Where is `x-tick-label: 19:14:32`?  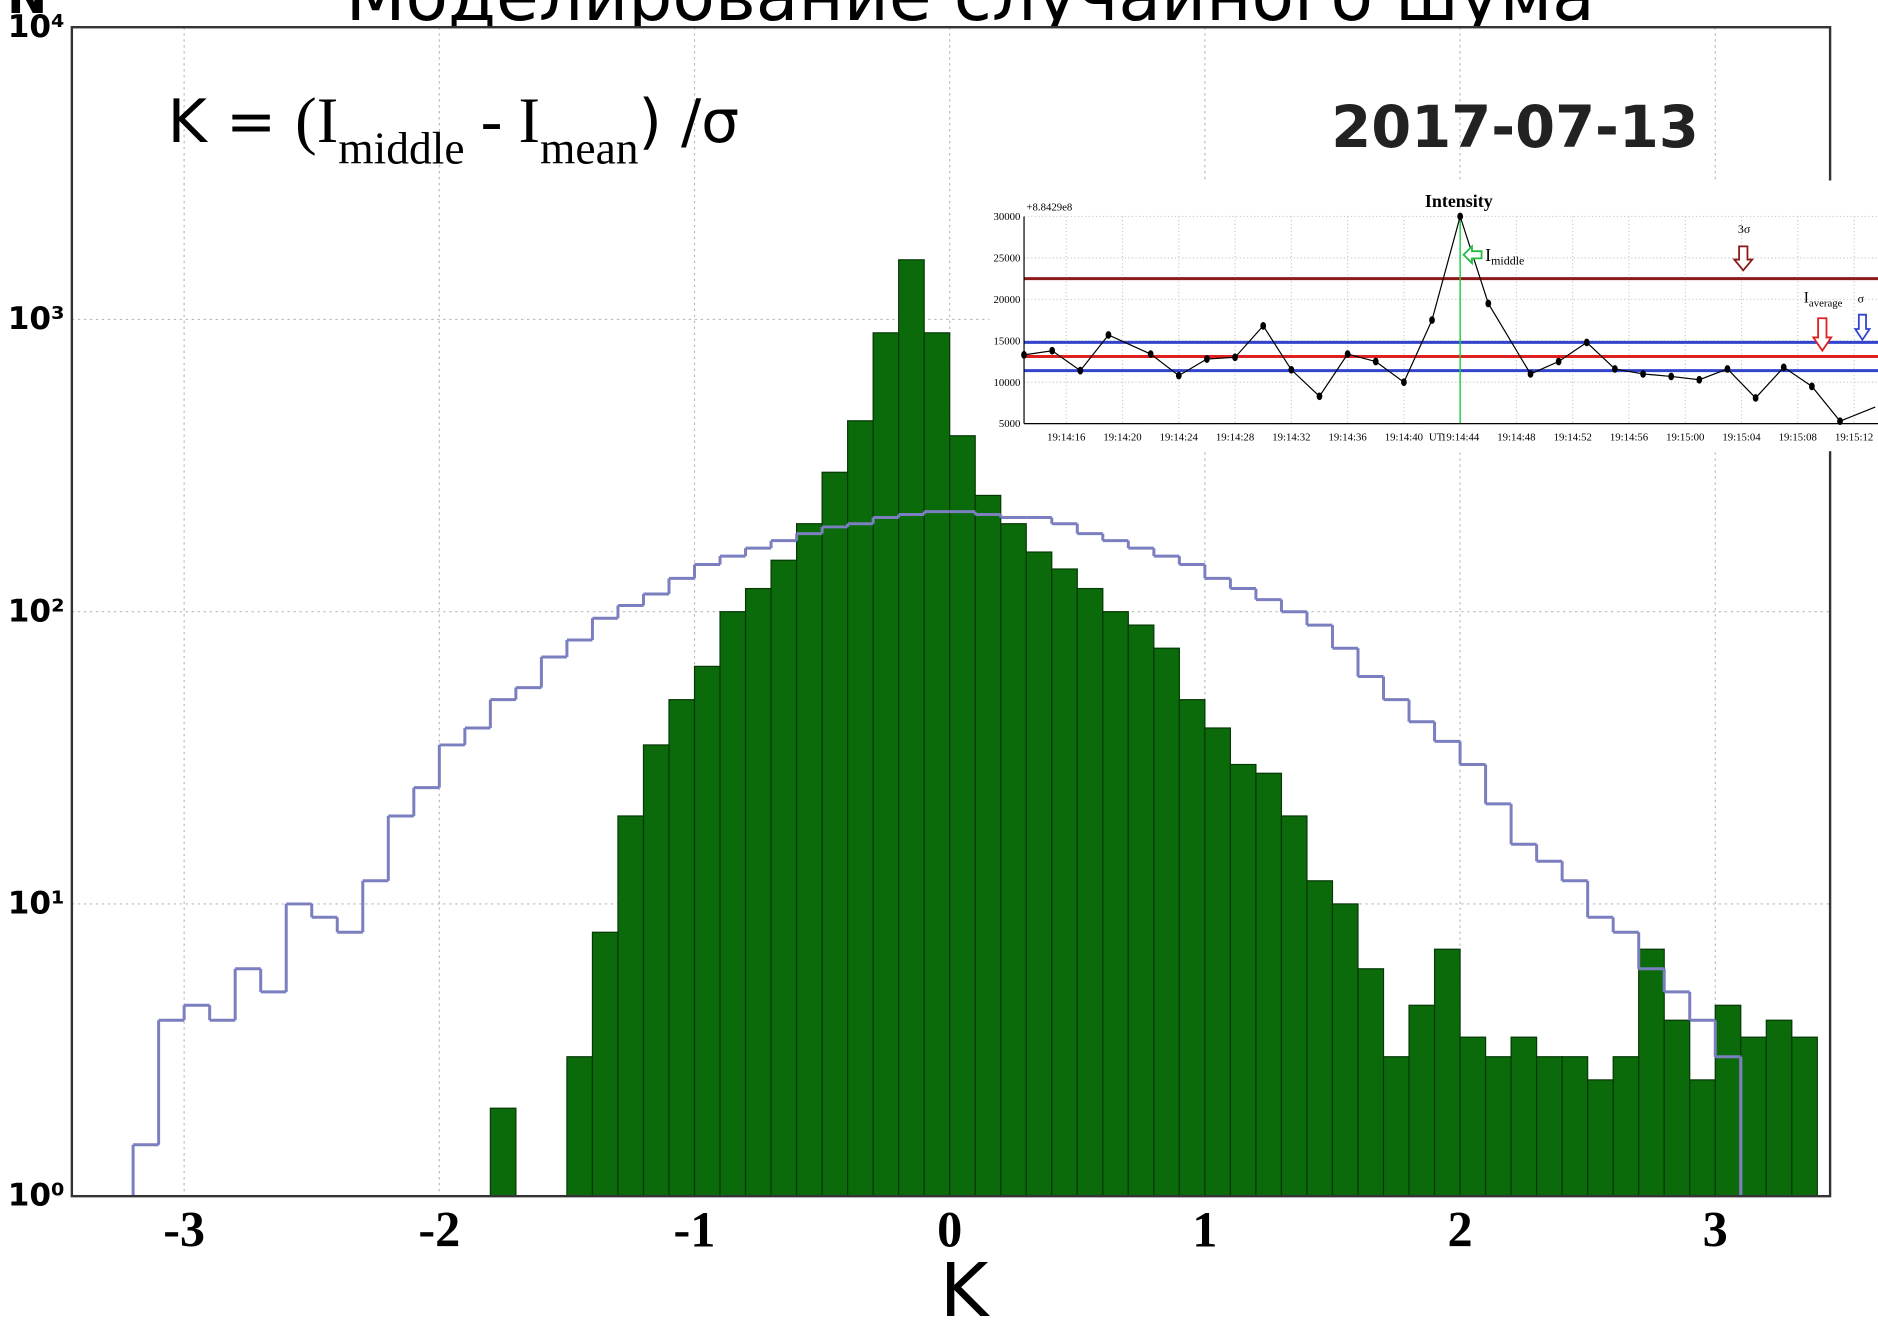 x-tick-label: 19:14:32 is located at coordinates (1291, 437).